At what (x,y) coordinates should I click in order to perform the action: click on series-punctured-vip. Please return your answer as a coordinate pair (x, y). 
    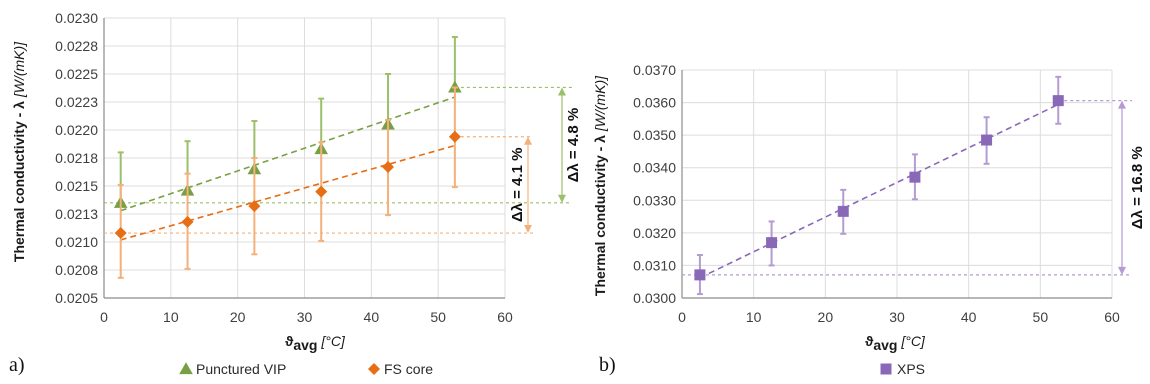
    Looking at the image, I should click on (287, 124).